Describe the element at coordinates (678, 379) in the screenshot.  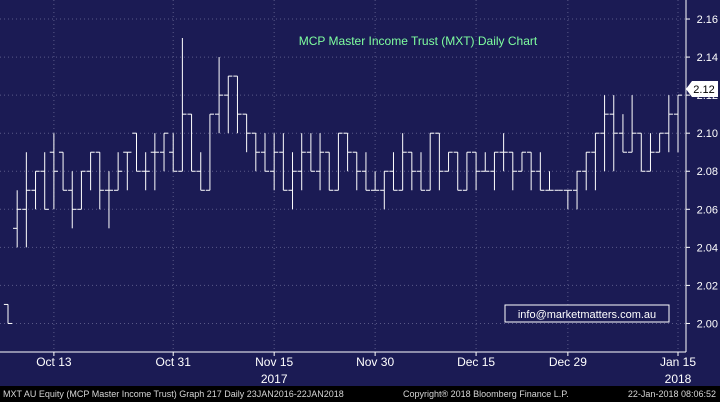
I see `x-year-label: 2018` at that location.